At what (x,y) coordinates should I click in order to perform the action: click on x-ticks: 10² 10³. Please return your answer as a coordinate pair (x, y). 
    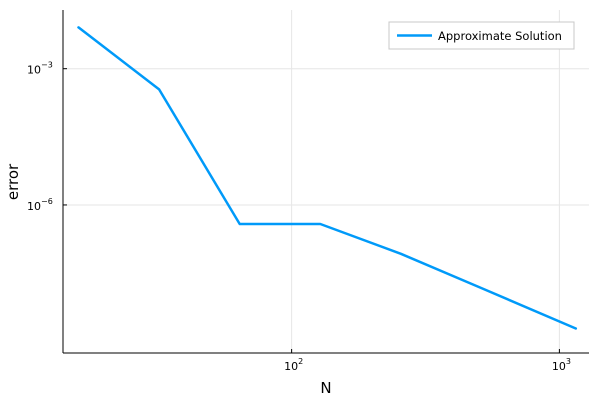
    Looking at the image, I should click on (427, 361).